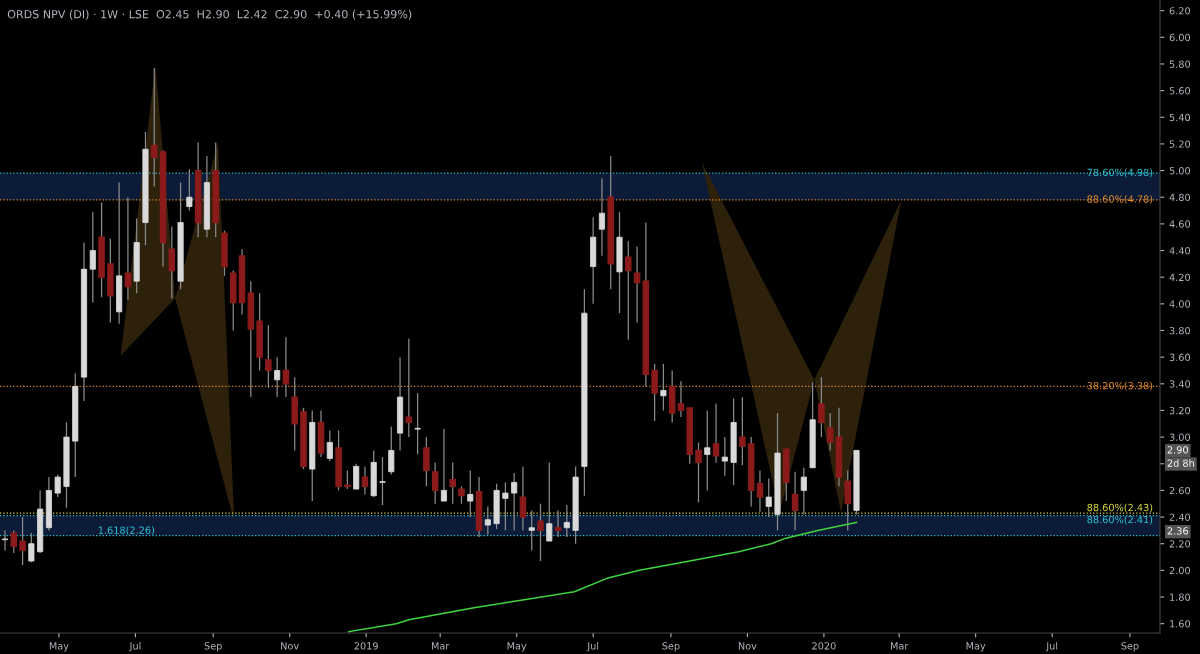 The image size is (1200, 654). What do you see at coordinates (1180, 37) in the screenshot?
I see `y-tick-label: 6.00` at bounding box center [1180, 37].